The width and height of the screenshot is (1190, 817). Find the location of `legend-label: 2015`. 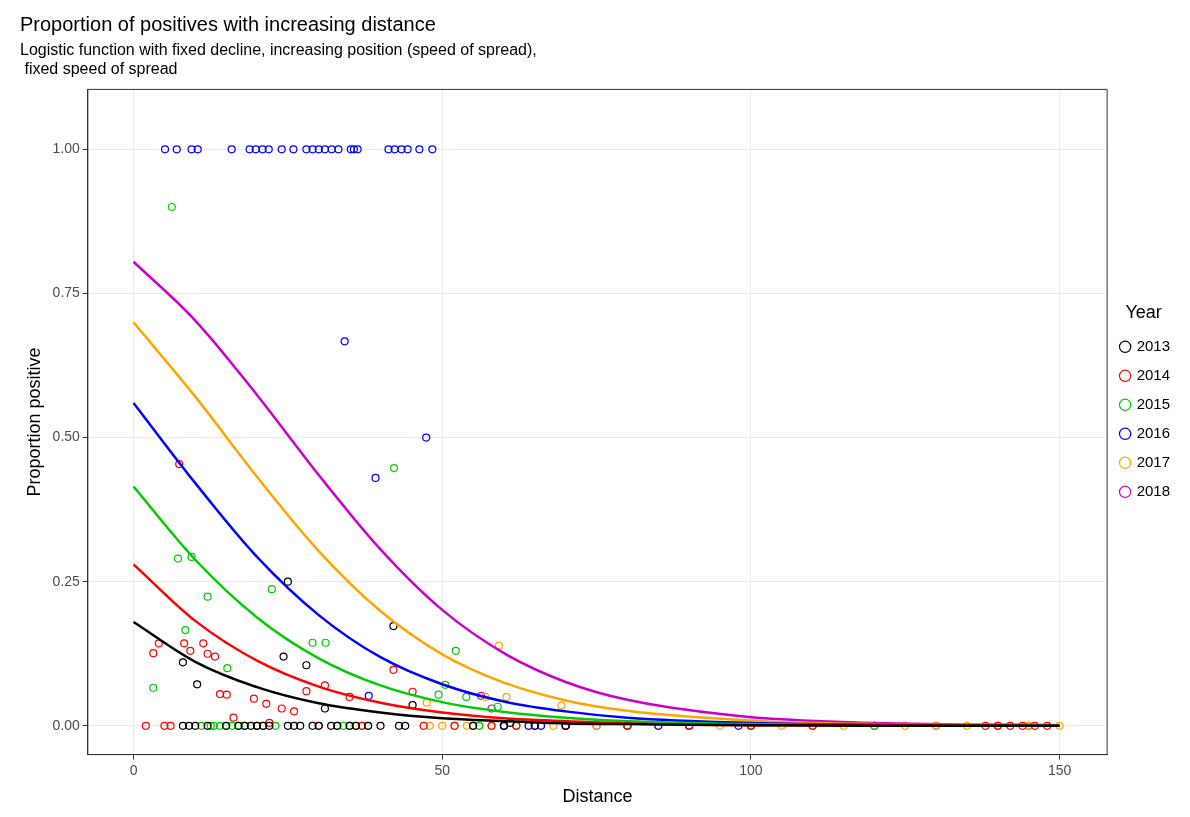

legend-label: 2015 is located at coordinates (1153, 403).